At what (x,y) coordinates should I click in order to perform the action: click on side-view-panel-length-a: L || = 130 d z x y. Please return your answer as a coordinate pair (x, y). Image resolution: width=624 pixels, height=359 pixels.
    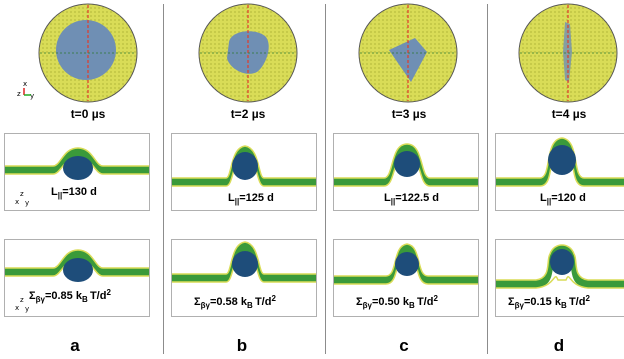
    Looking at the image, I should click on (77, 172).